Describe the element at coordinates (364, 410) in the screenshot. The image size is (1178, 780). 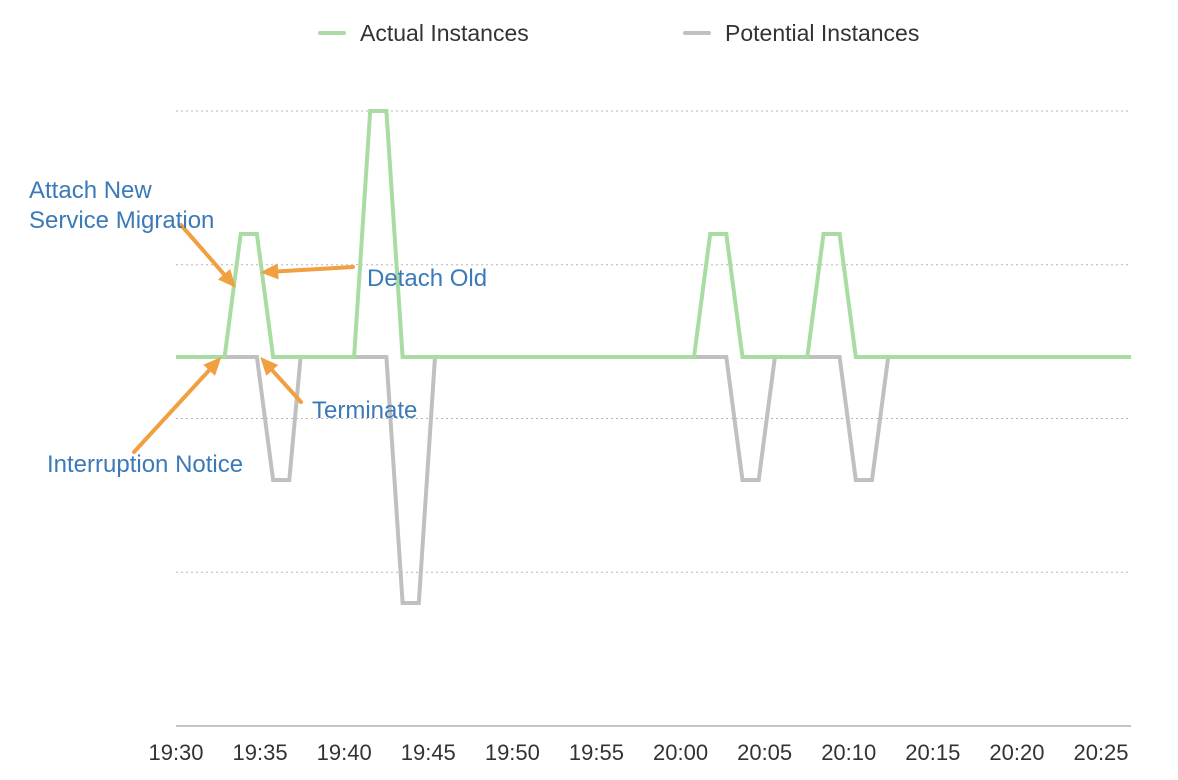
I see `annotation-3-label: Terminate` at that location.